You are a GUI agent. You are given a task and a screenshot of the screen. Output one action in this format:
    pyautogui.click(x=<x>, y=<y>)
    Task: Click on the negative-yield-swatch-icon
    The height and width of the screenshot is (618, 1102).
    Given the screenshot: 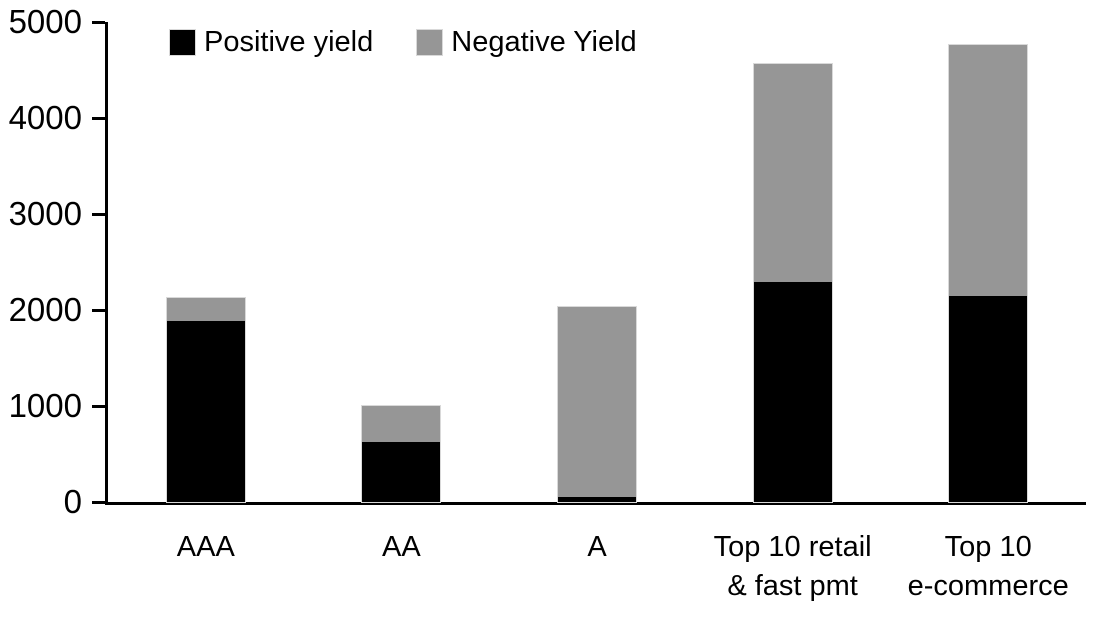 What is the action you would take?
    pyautogui.click(x=430, y=42)
    